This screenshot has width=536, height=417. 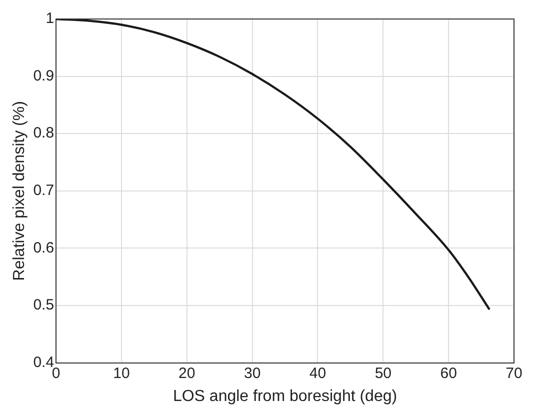 I want to click on x-tick-label: 30, so click(x=252, y=373).